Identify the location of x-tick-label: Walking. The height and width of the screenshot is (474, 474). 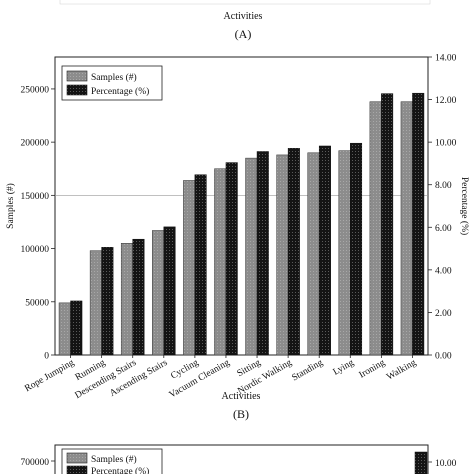
(401, 370).